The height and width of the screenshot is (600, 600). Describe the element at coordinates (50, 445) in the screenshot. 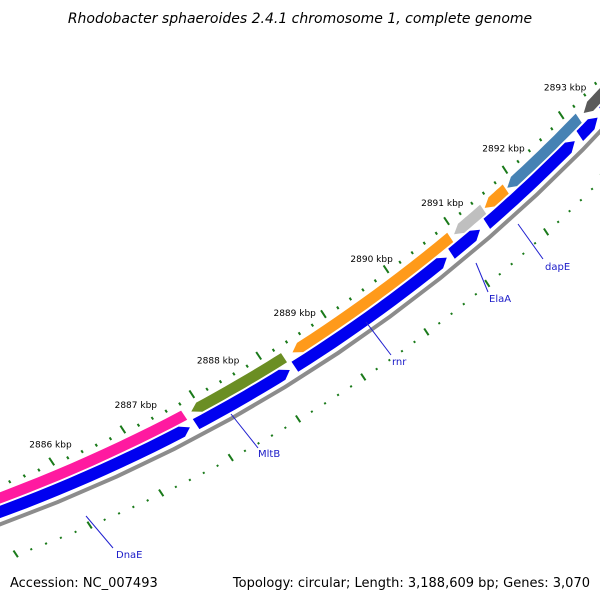

I see `tick-label: 2886 kbp` at that location.